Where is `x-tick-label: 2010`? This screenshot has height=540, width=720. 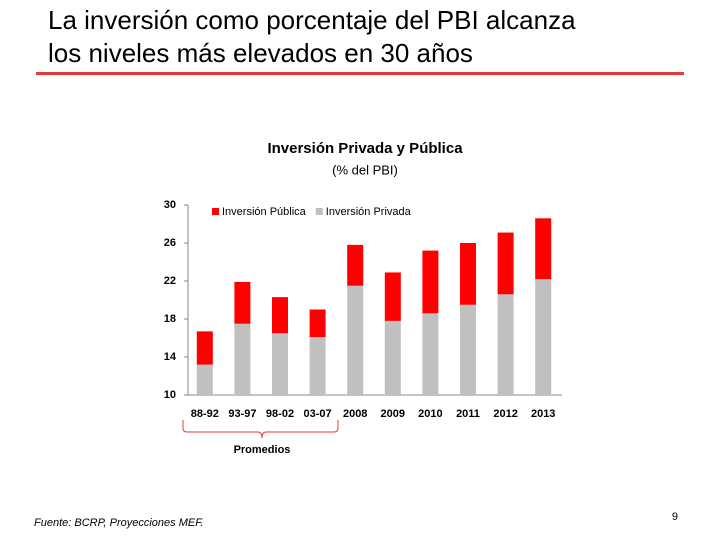
x-tick-label: 2010 is located at coordinates (430, 414).